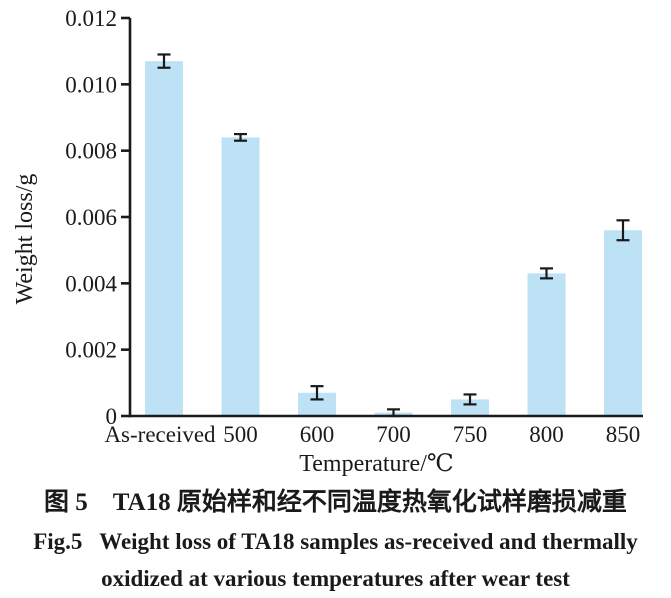 The image size is (671, 598). I want to click on x-category-label-500: 500, so click(240, 434).